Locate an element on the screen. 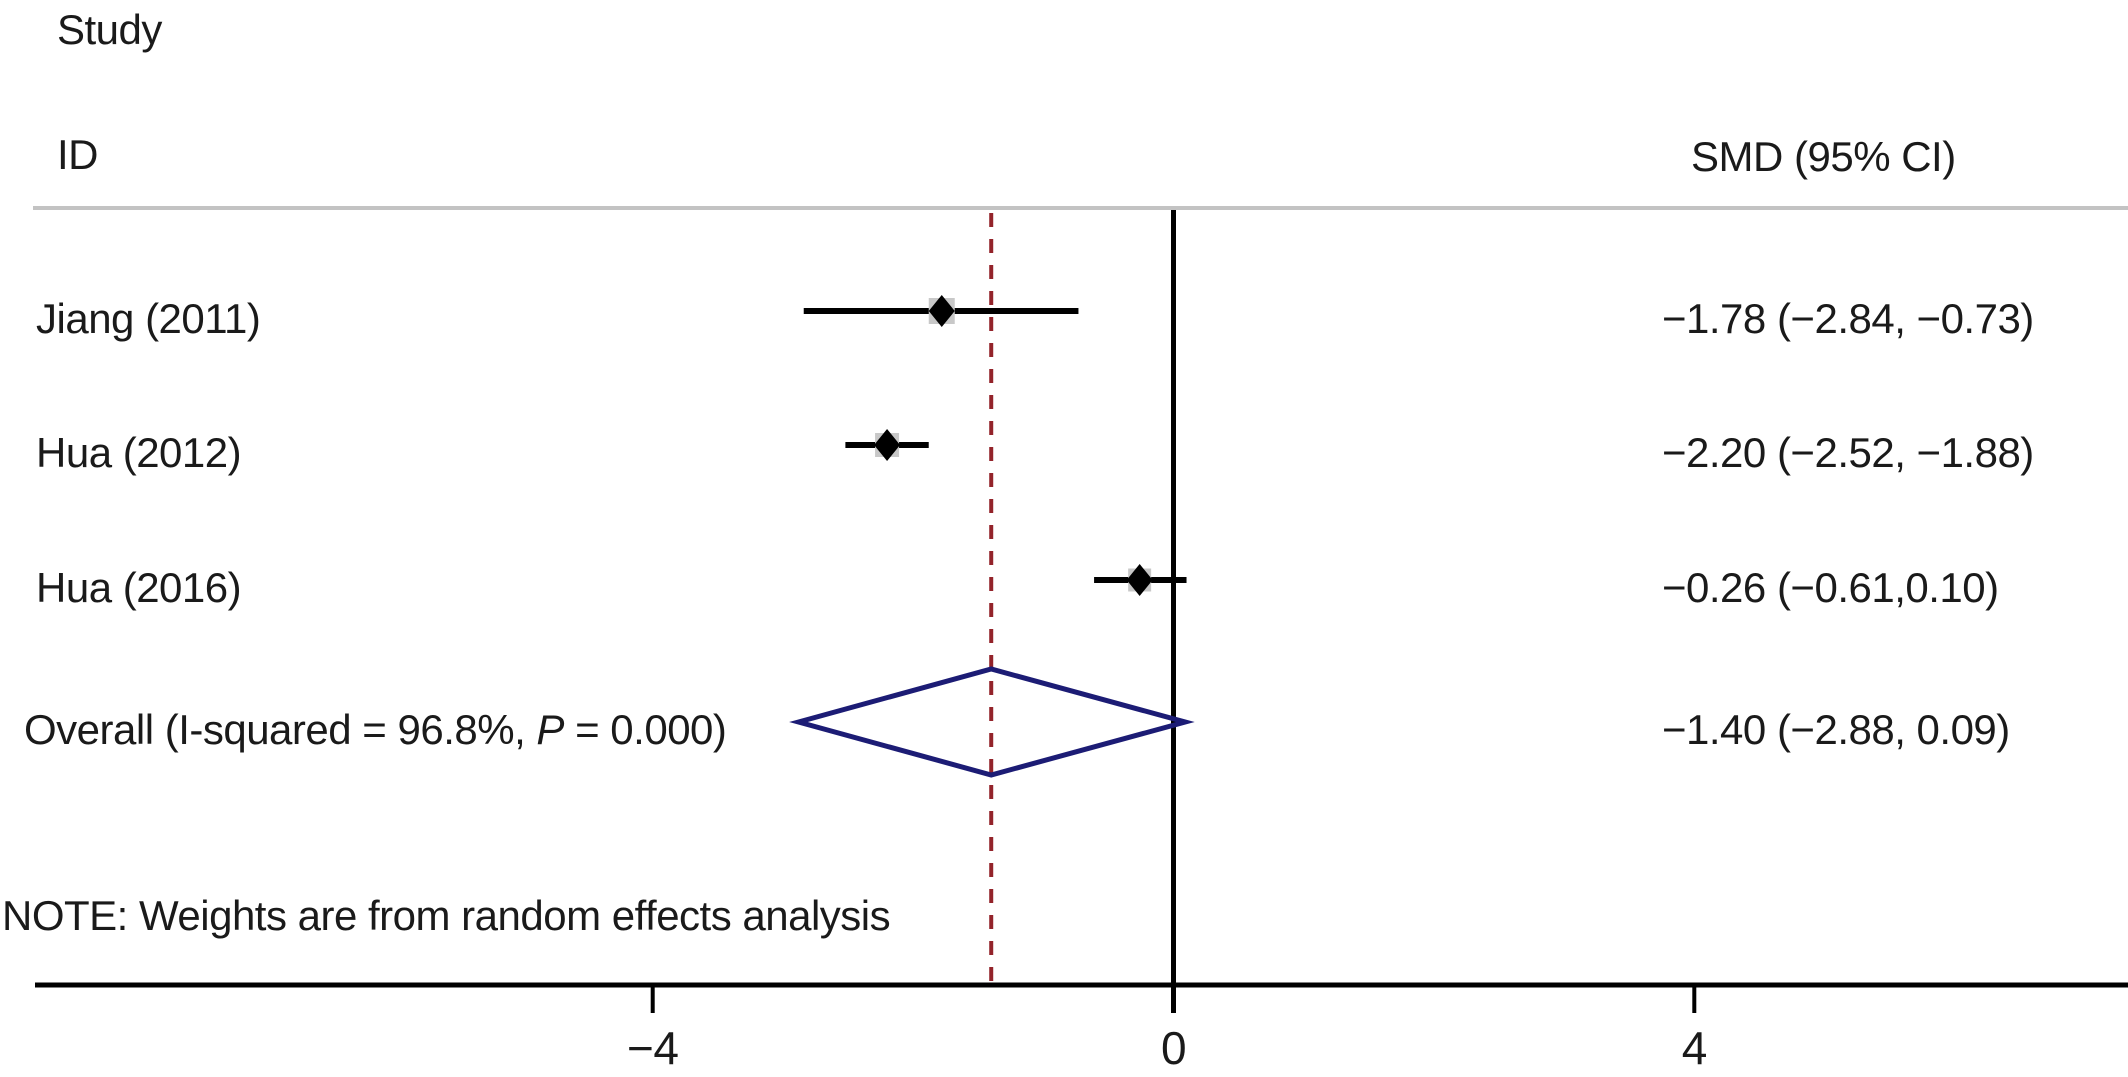 Image resolution: width=2128 pixels, height=1077 pixels. x-tick-label: 4 is located at coordinates (1694, 1048).